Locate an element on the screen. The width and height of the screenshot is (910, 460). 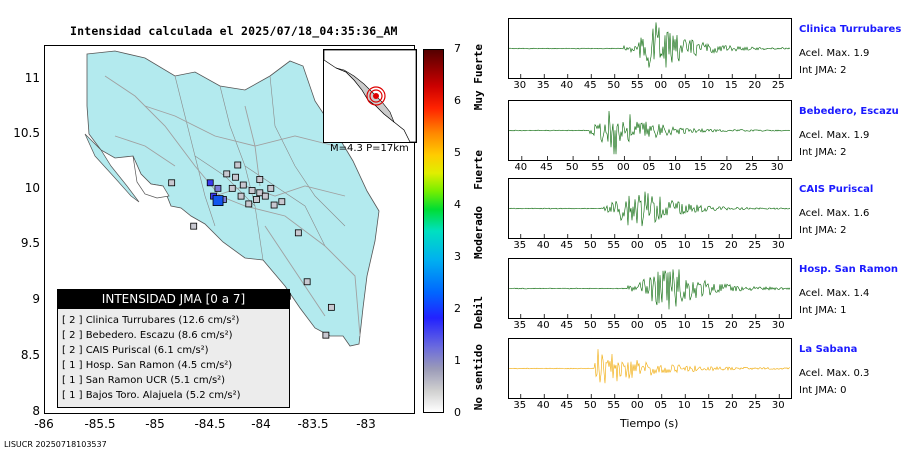
station-name: Clinica Turrubares is located at coordinates (850, 29).